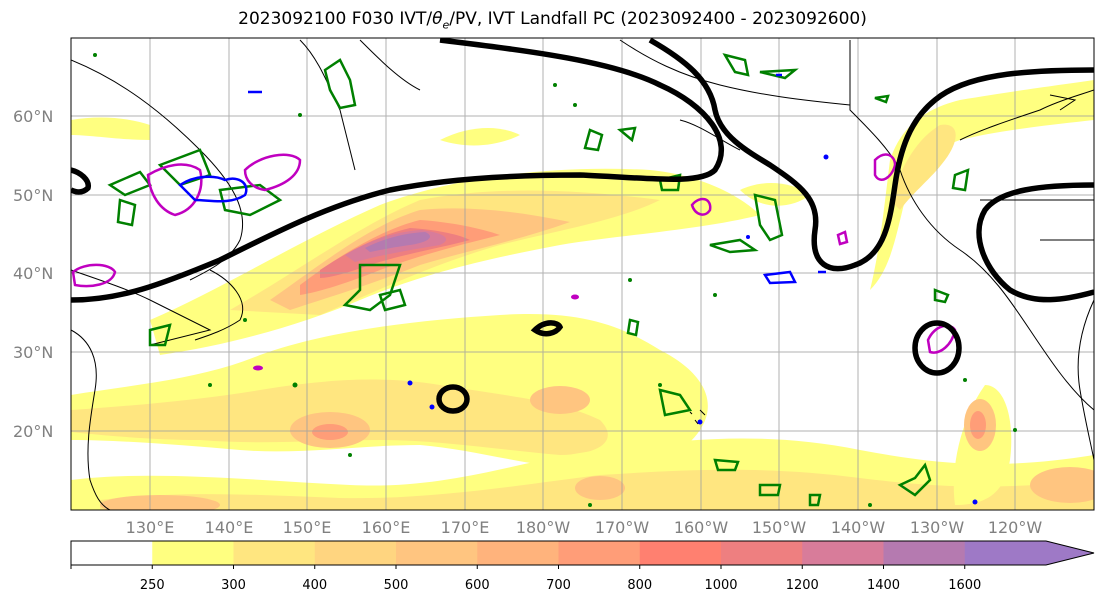 This screenshot has width=1105, height=603. Describe the element at coordinates (639, 585) in the screenshot. I see `colorbar-tick-label: 800` at that location.